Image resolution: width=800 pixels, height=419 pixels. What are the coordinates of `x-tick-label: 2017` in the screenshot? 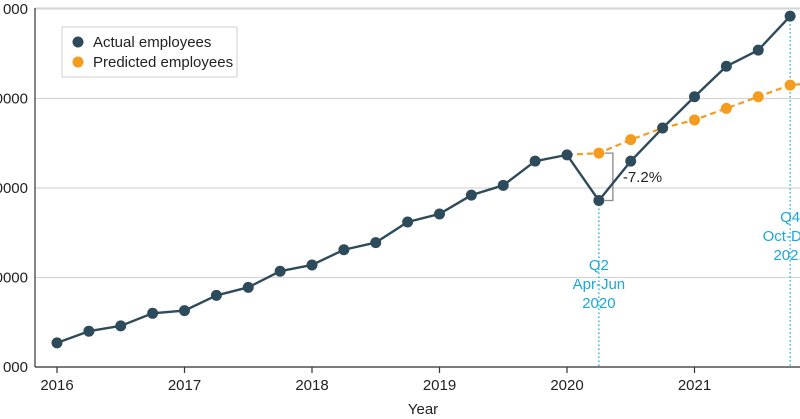 It's located at (184, 385).